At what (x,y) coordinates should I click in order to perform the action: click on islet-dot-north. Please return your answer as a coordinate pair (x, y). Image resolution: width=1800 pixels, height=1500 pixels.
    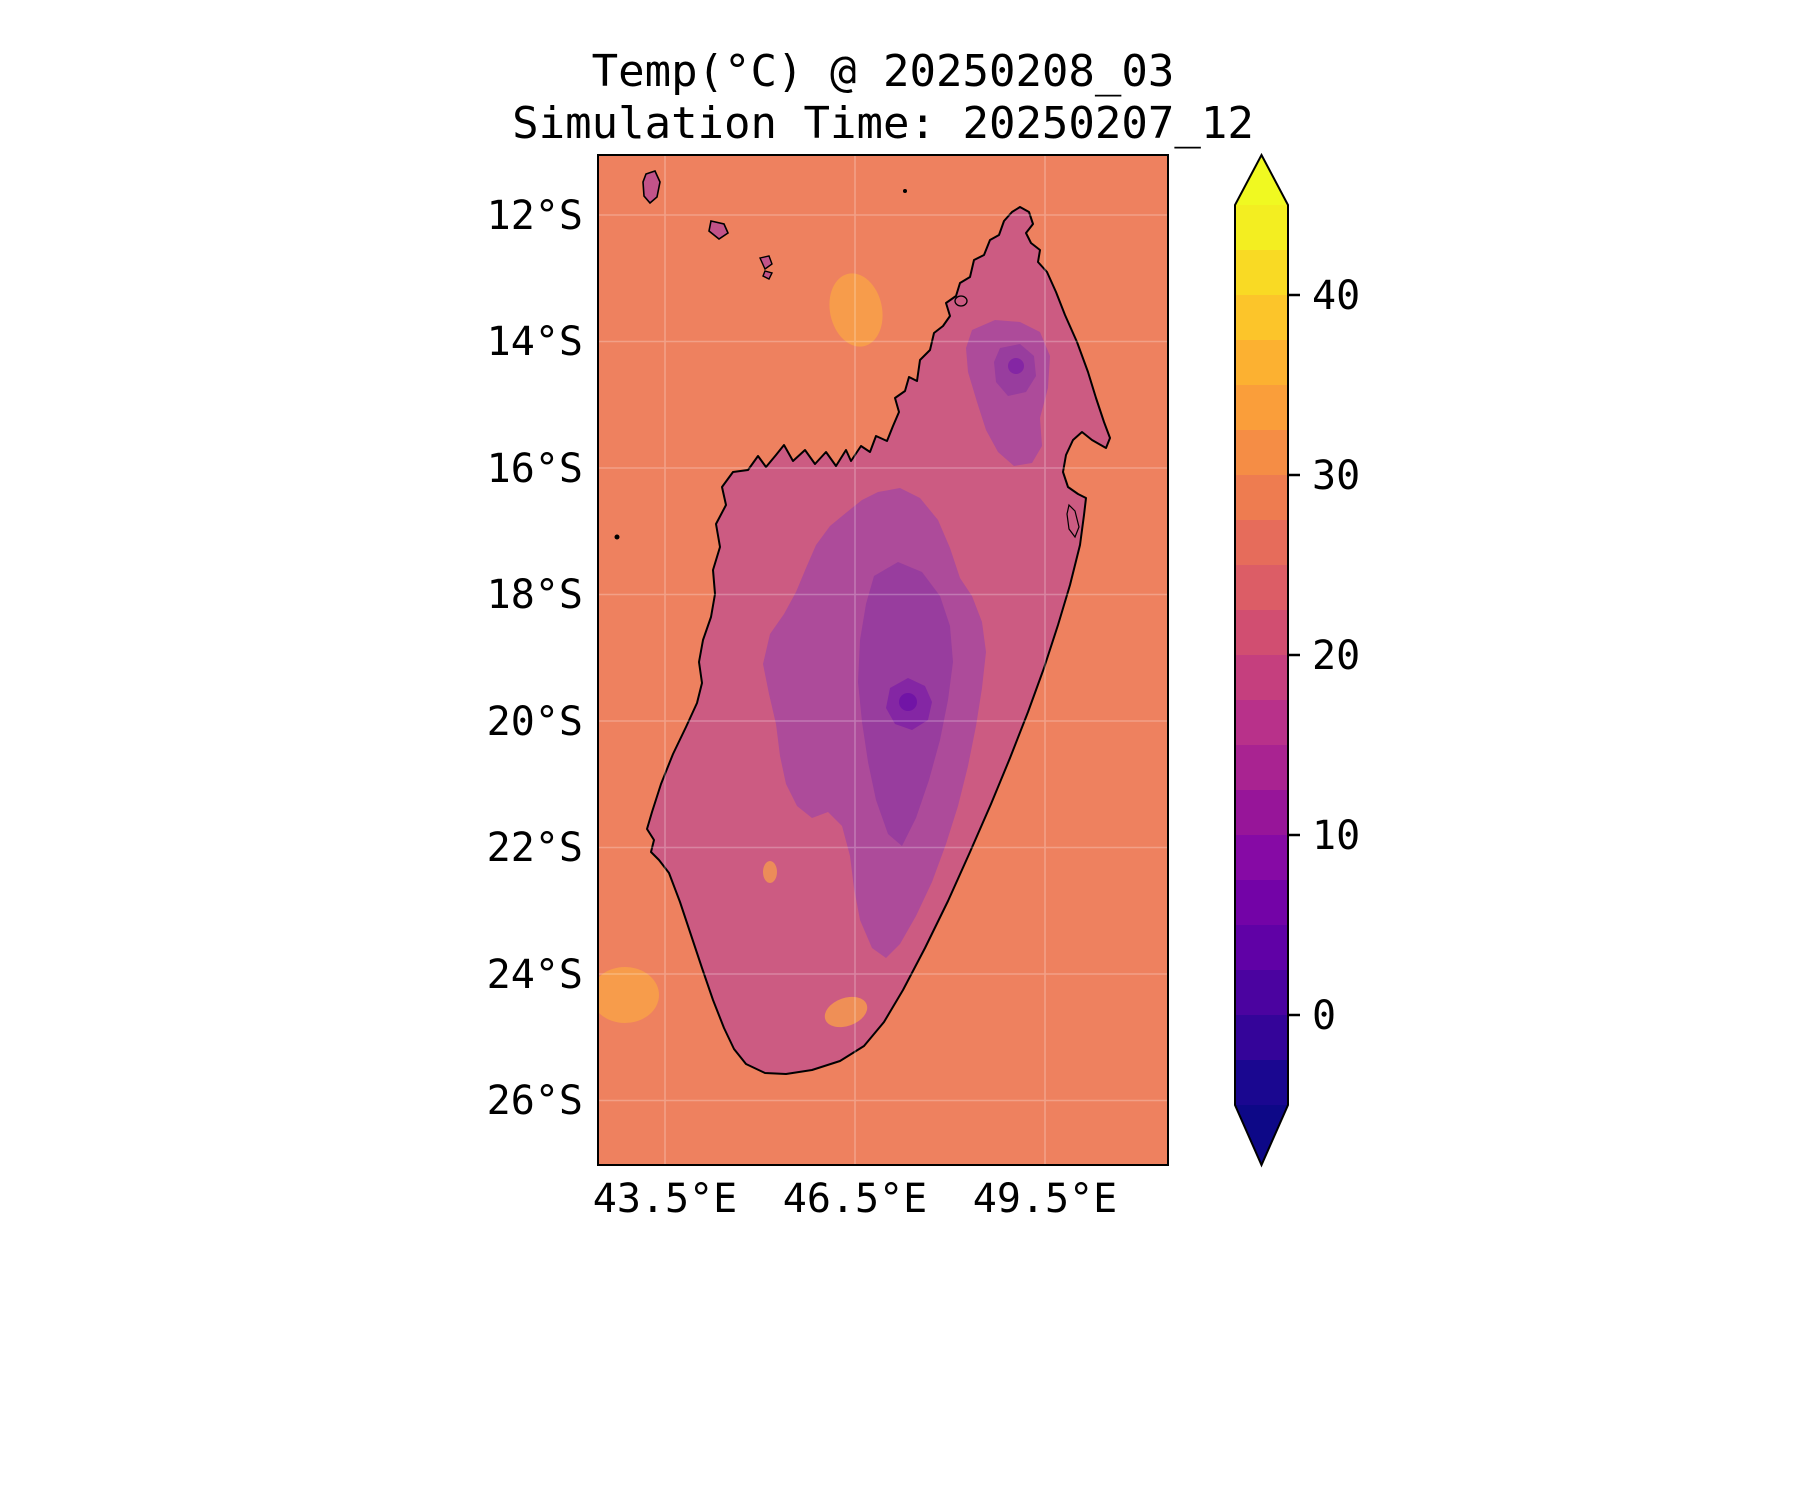
    Looking at the image, I should click on (905, 191).